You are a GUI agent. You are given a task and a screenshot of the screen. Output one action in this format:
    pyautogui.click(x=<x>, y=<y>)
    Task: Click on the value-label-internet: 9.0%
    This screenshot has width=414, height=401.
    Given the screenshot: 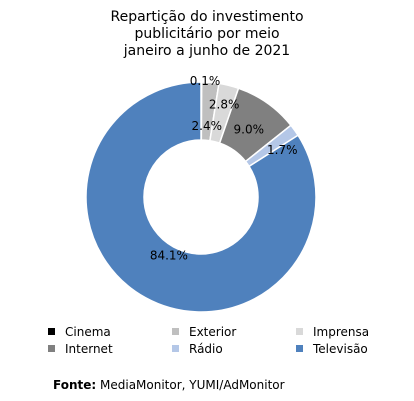 What is the action you would take?
    pyautogui.click(x=249, y=129)
    